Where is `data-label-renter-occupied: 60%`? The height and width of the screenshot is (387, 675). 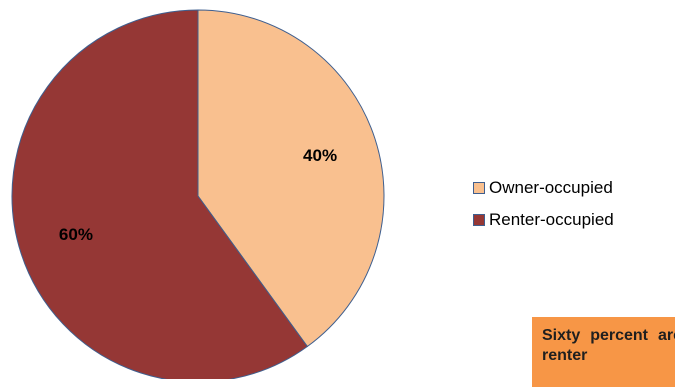 data-label-renter-occupied: 60% is located at coordinates (76, 234).